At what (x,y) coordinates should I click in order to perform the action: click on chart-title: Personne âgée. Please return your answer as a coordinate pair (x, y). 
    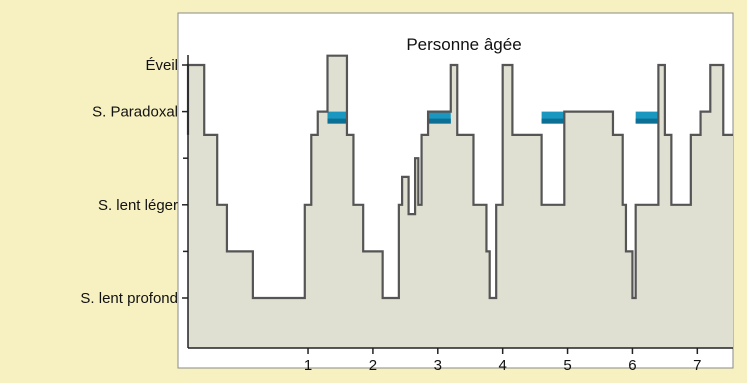
    Looking at the image, I should click on (463, 44).